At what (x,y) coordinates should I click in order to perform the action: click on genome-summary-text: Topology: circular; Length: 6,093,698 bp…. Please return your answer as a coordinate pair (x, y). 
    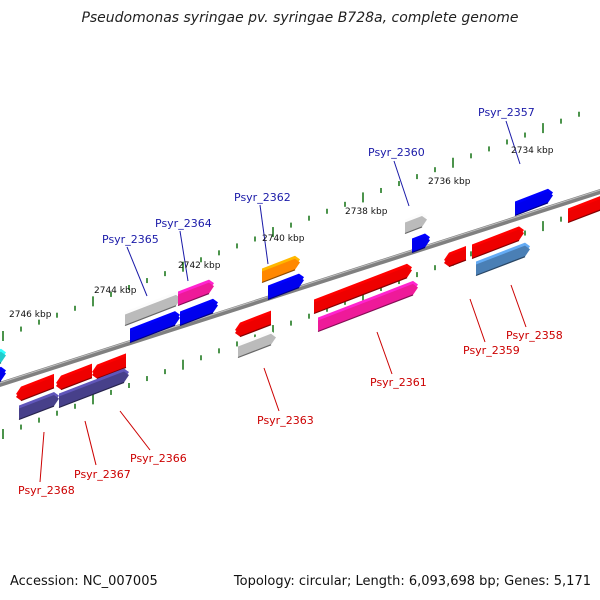
    Looking at the image, I should click on (412, 581).